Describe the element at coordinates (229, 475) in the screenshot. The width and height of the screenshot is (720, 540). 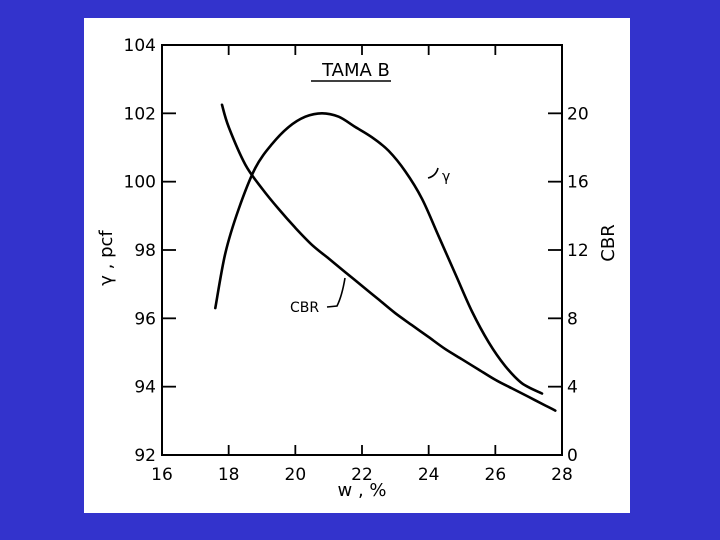
I see `x-tick-label: 18` at that location.